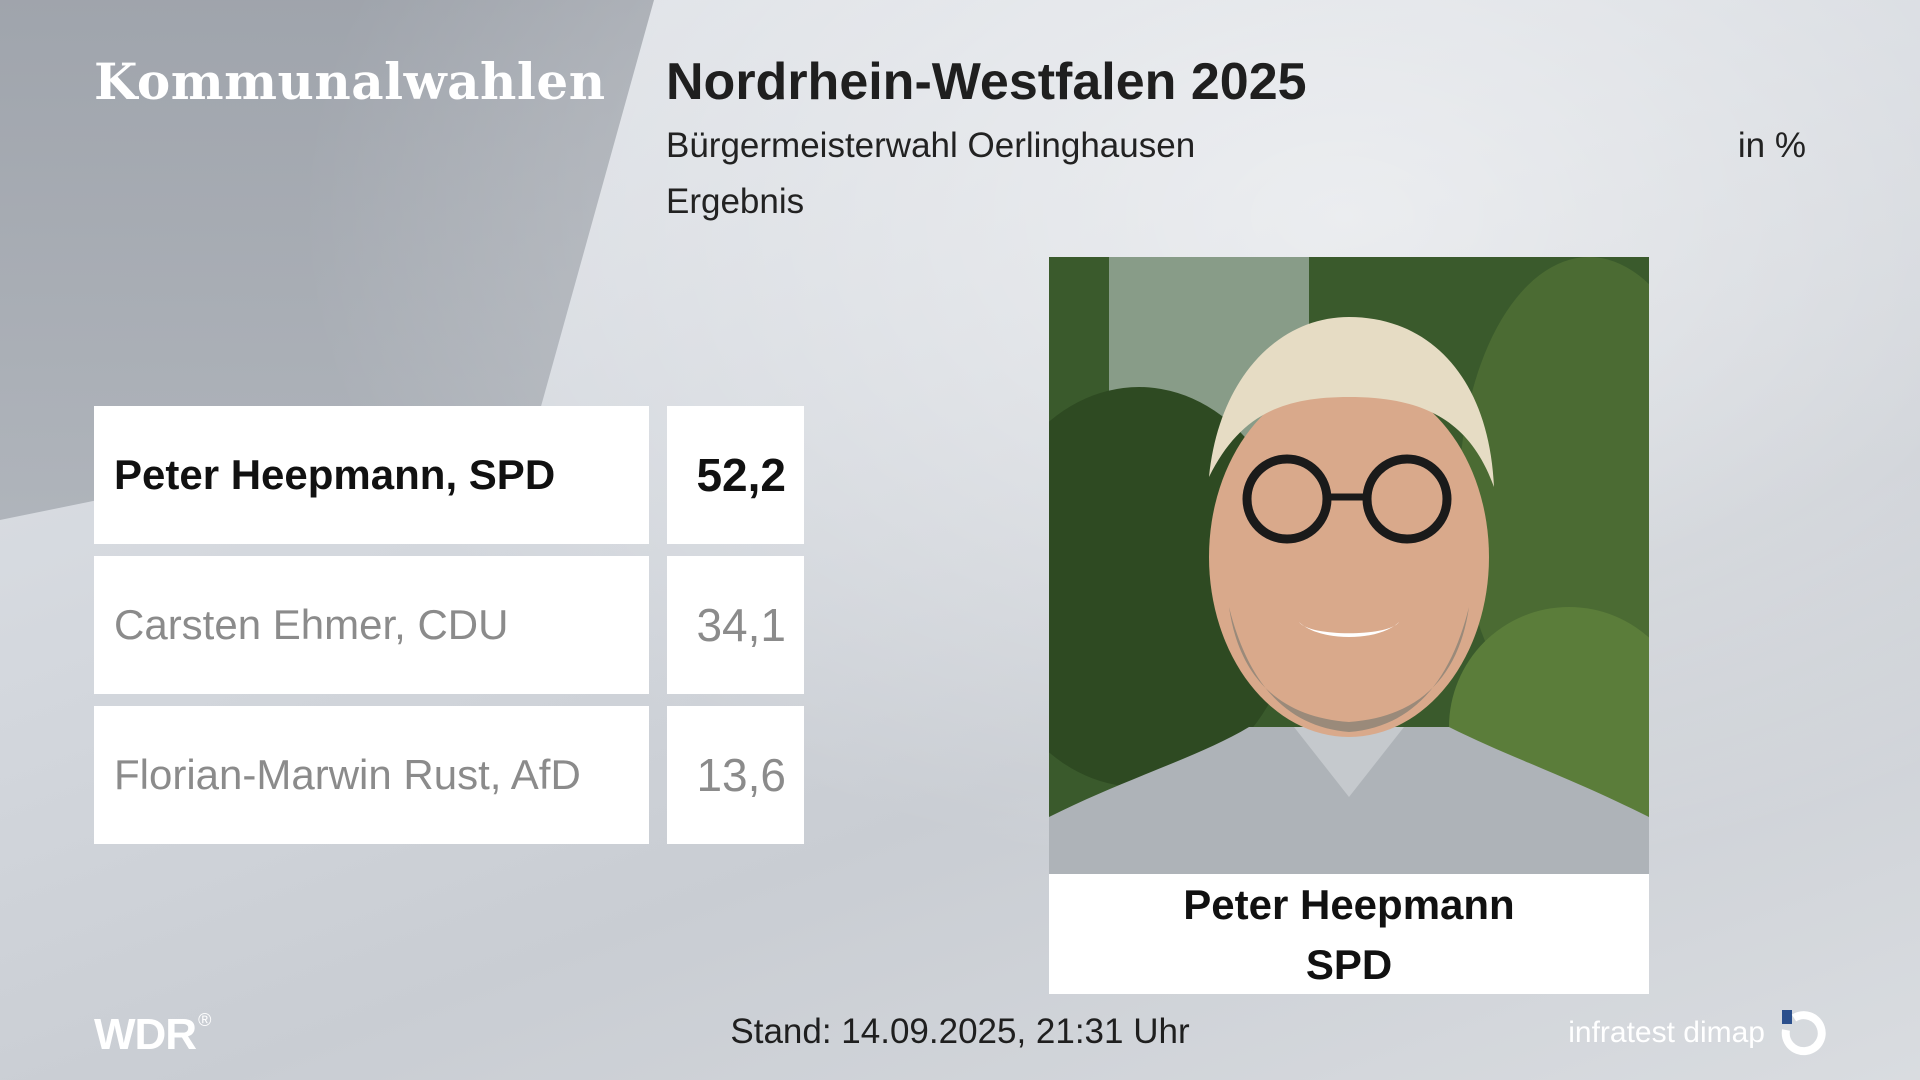 The width and height of the screenshot is (1920, 1080). Describe the element at coordinates (350, 81) in the screenshot. I see `brand-title: Kommunalwahlen` at that location.